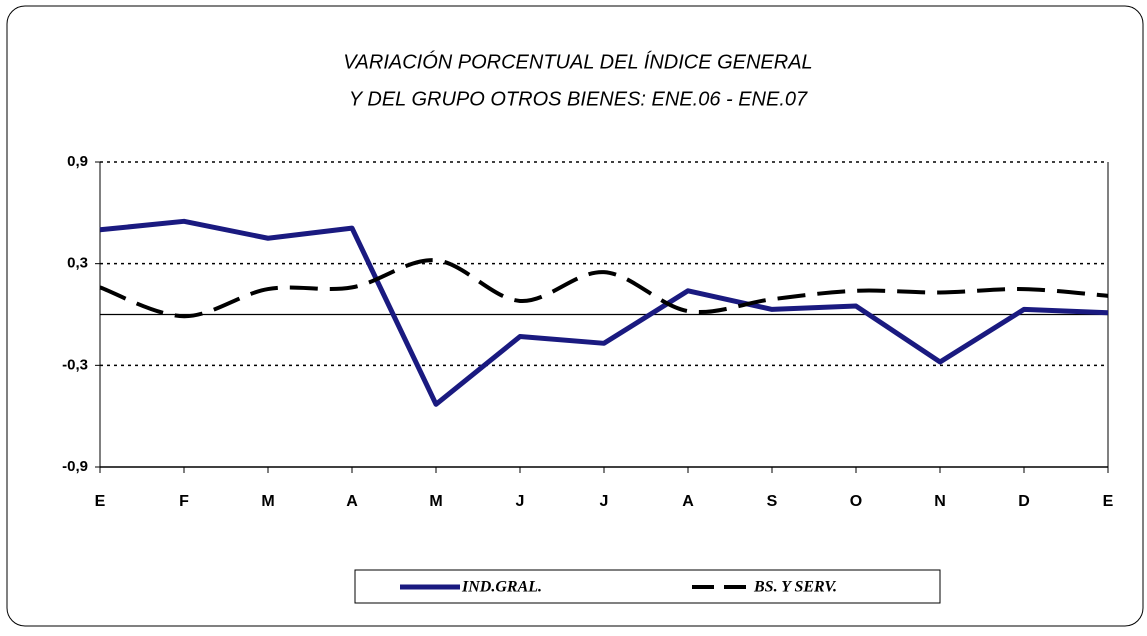 The height and width of the screenshot is (636, 1147). Describe the element at coordinates (77, 263) in the screenshot. I see `y-tick-label: 0,3` at that location.